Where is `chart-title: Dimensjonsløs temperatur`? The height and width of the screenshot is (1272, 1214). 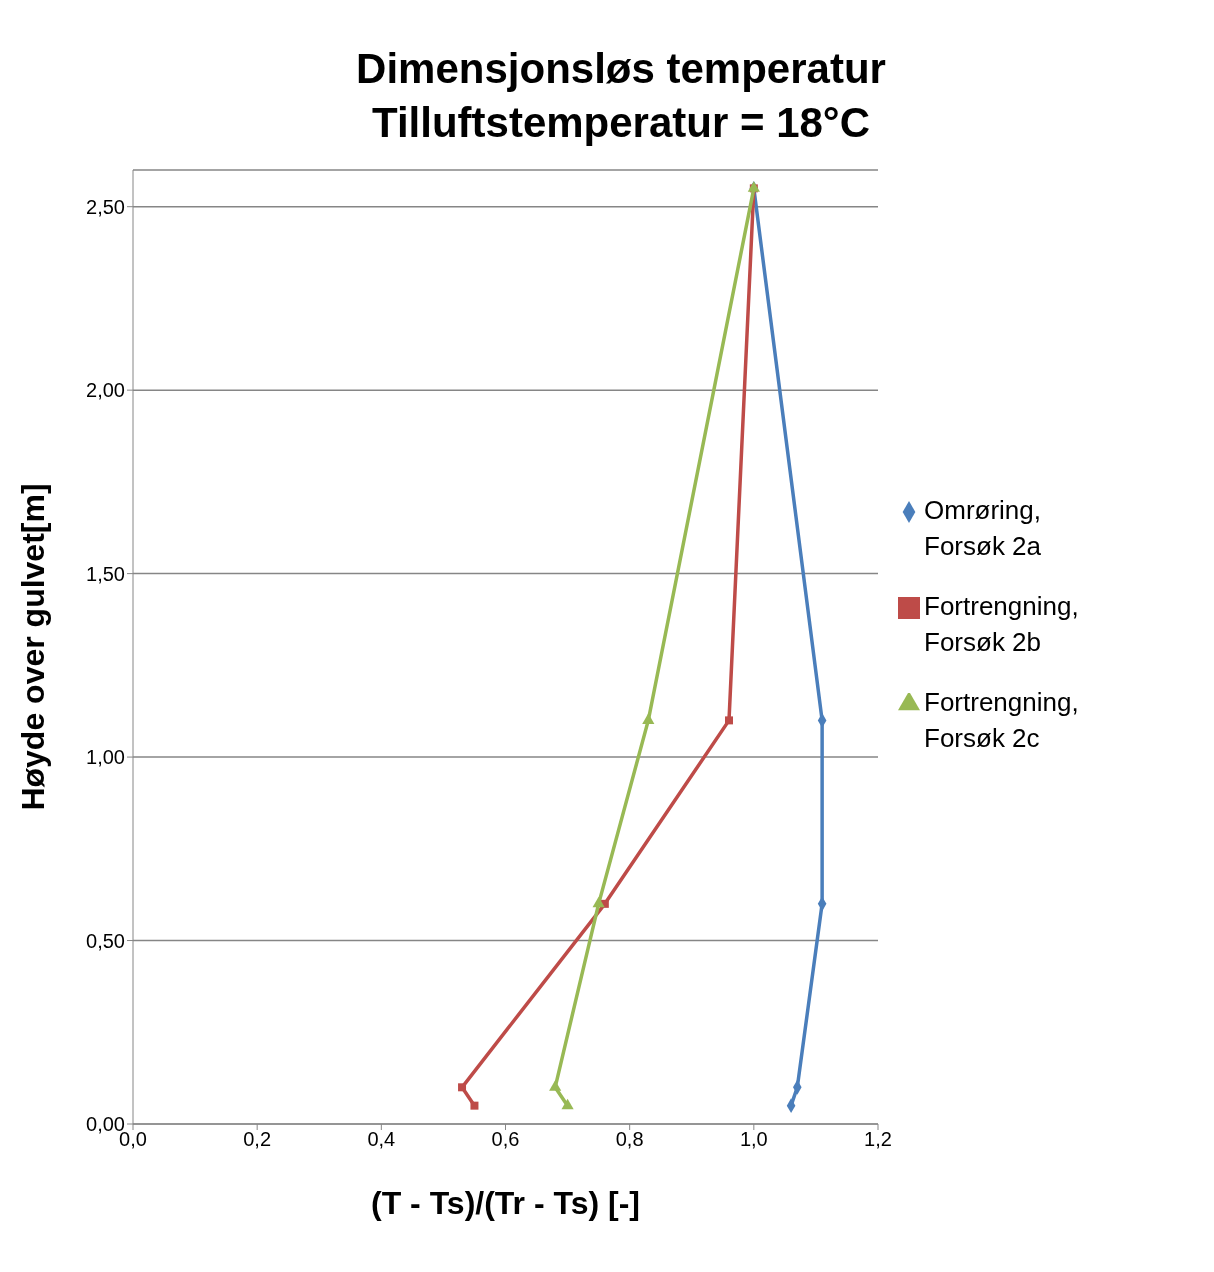 chart-title: Dimensjonsløs temperatur is located at coordinates (621, 69).